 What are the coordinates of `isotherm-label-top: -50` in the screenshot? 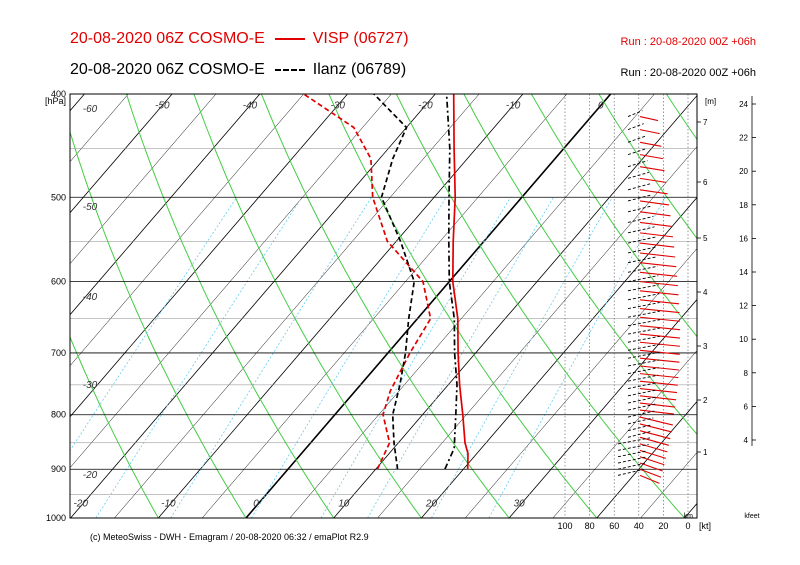 It's located at (162, 105).